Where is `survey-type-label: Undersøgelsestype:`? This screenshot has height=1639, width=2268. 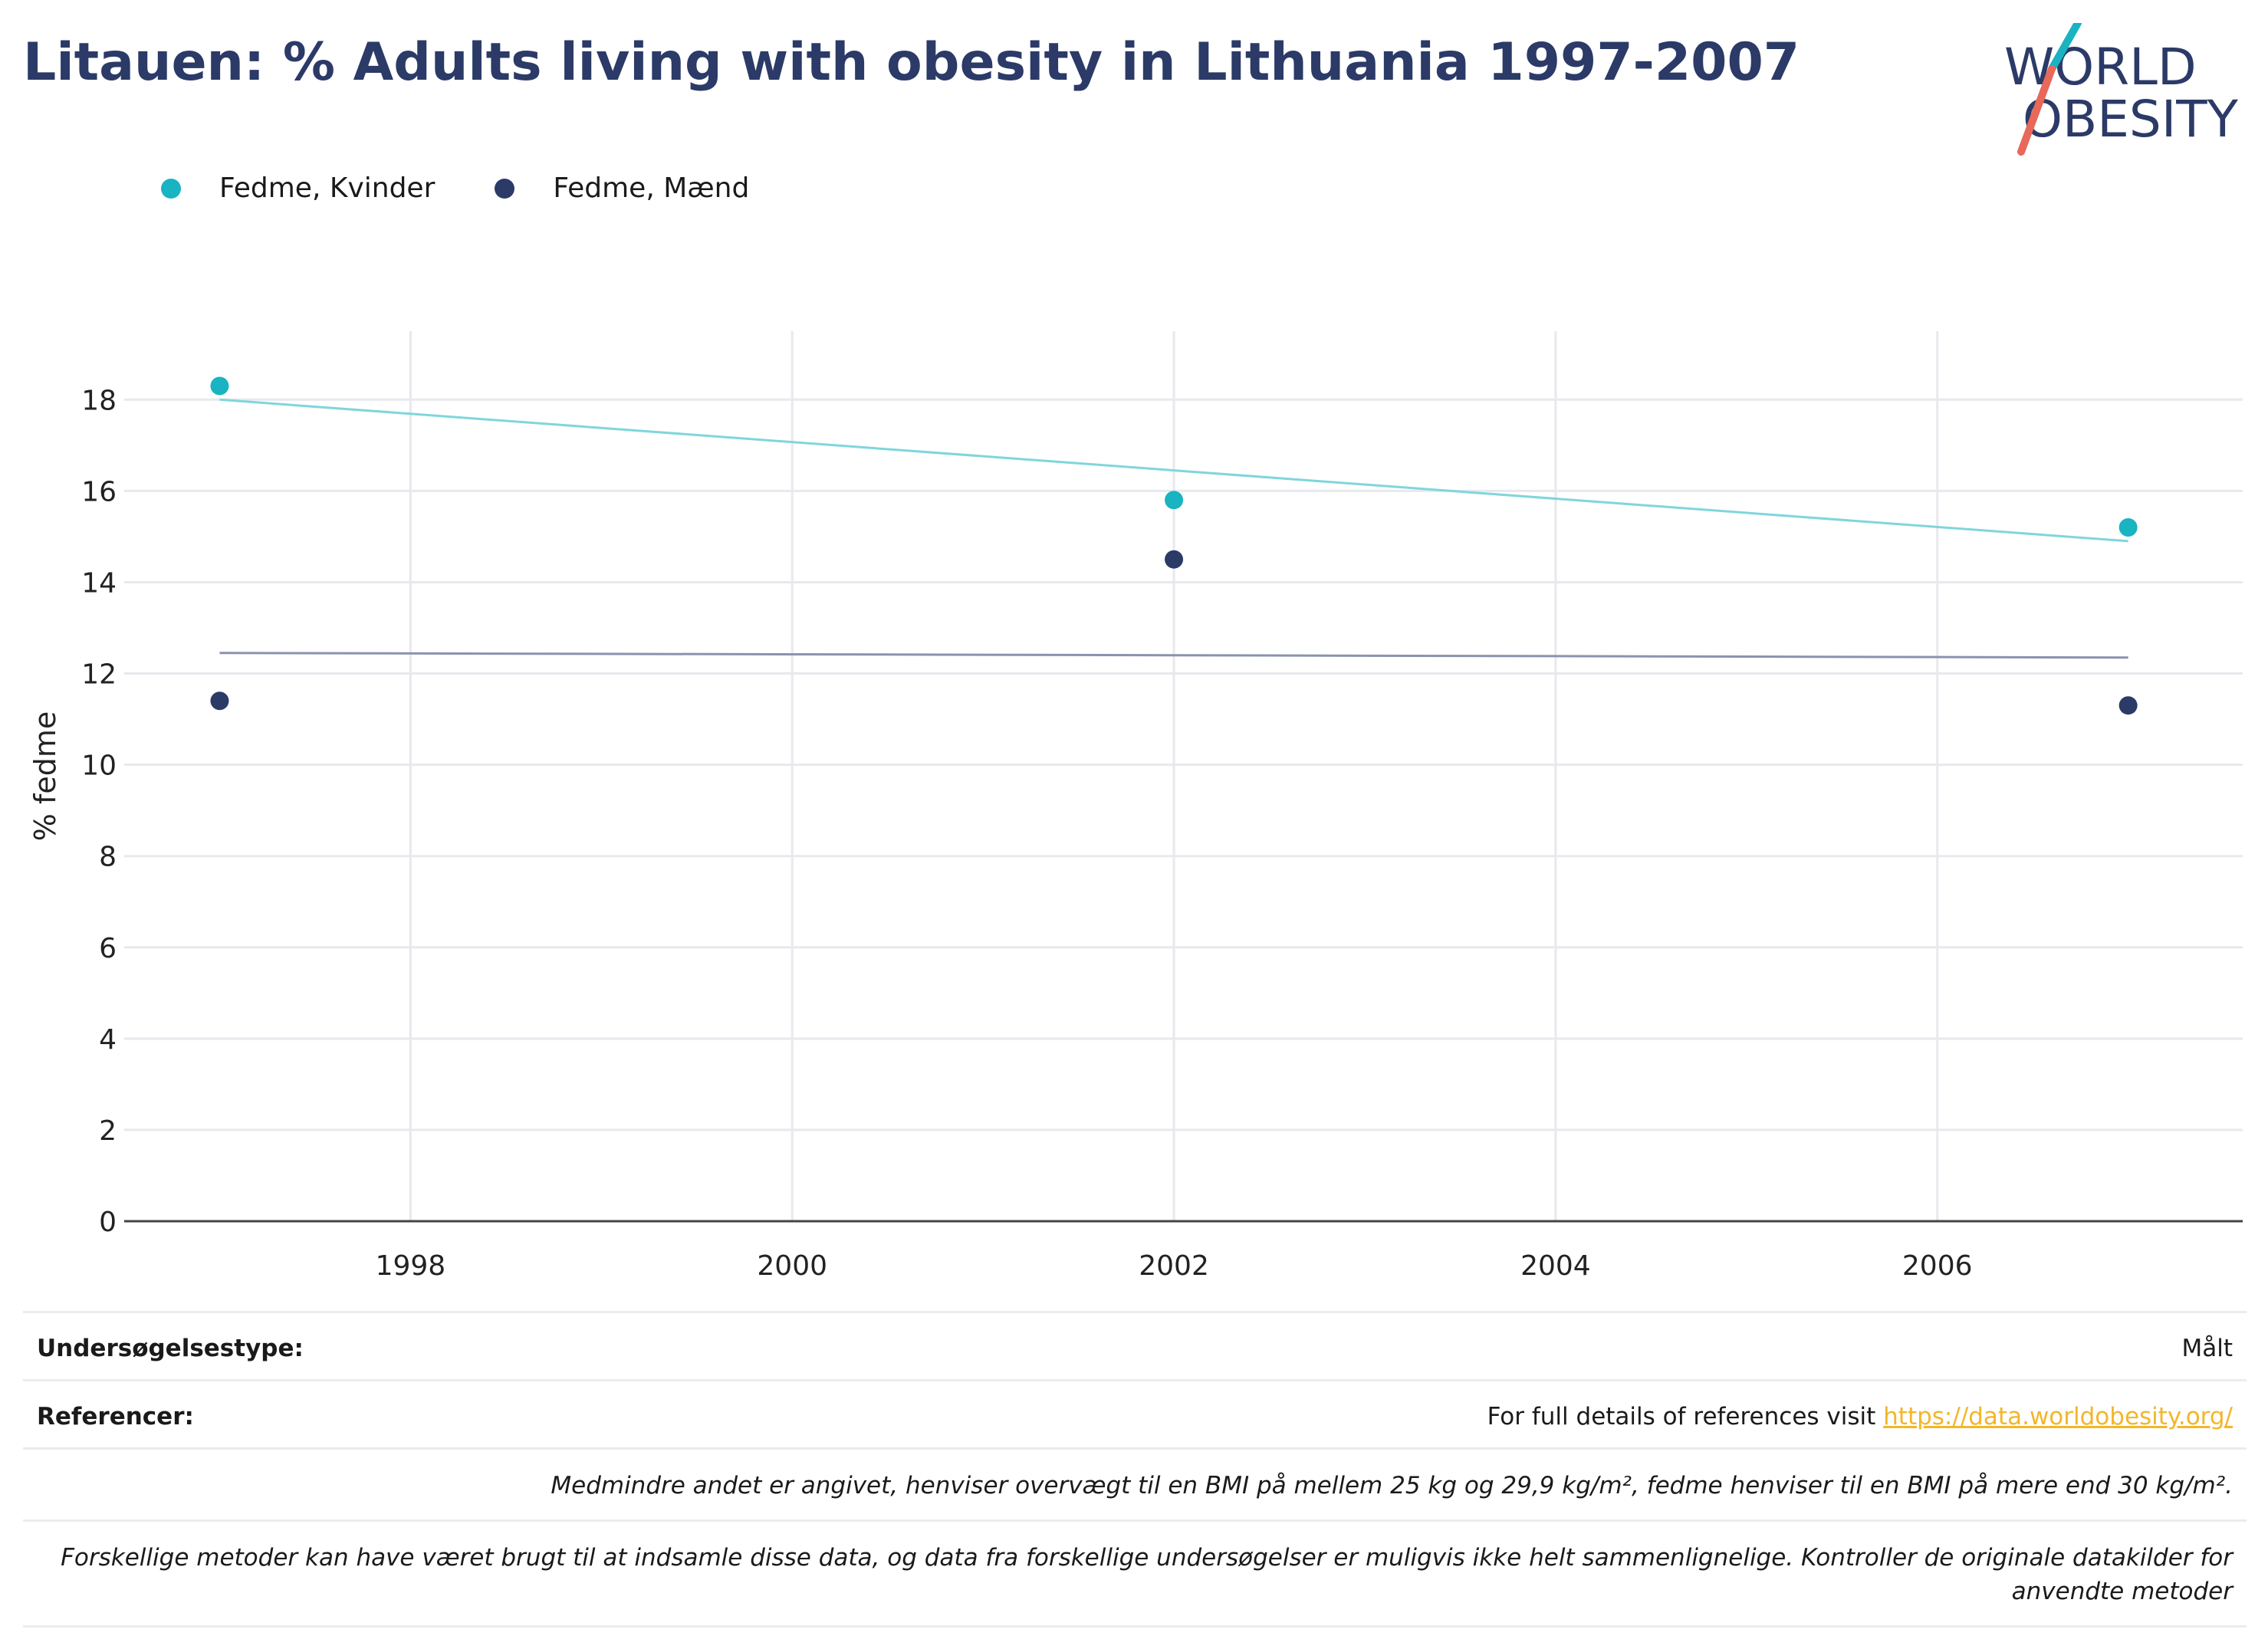 survey-type-label: Undersøgelsestype: is located at coordinates (170, 1348).